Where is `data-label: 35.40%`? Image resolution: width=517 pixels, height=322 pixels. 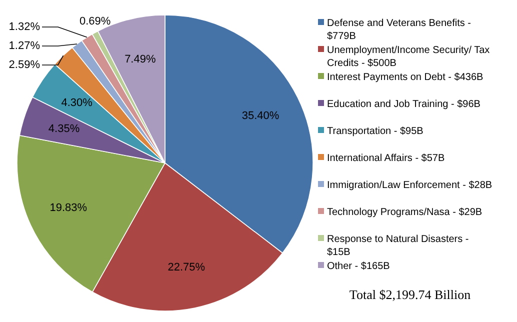 data-label: 35.40% is located at coordinates (261, 116).